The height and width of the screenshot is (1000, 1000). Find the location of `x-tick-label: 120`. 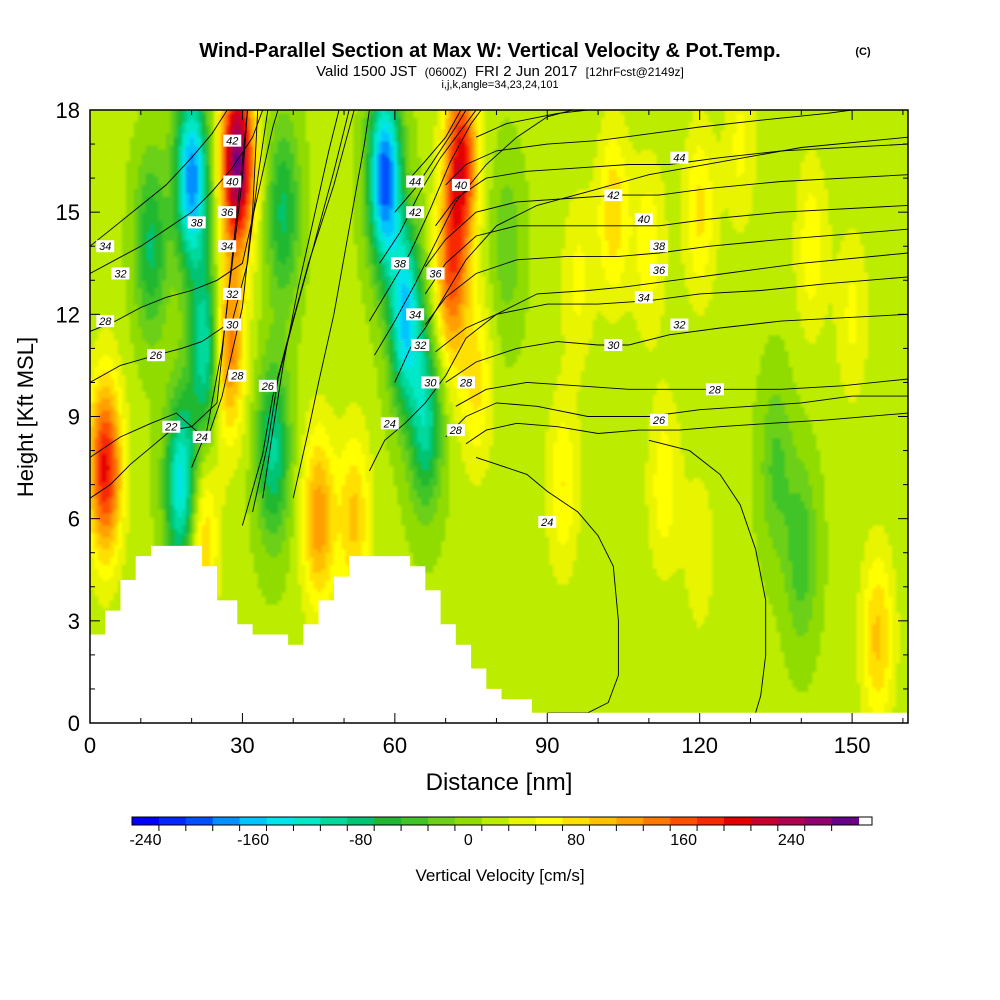

x-tick-label: 120 is located at coordinates (699, 745).